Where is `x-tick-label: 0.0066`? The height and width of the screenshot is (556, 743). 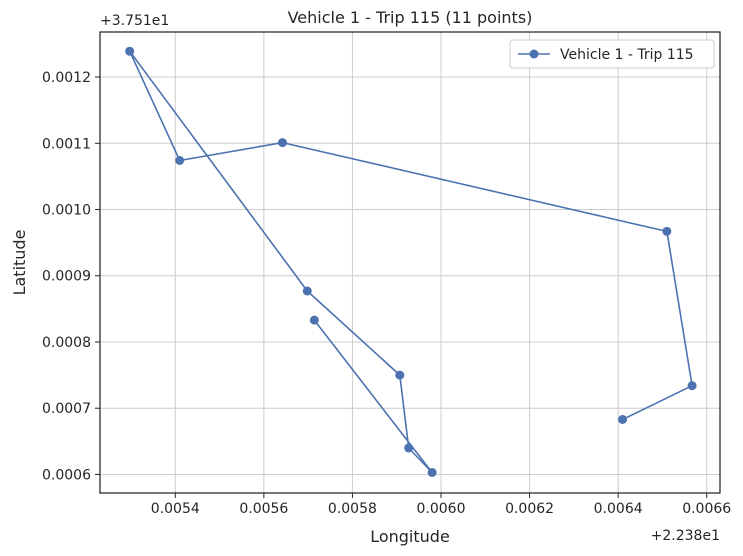 x-tick-label: 0.0066 is located at coordinates (706, 509).